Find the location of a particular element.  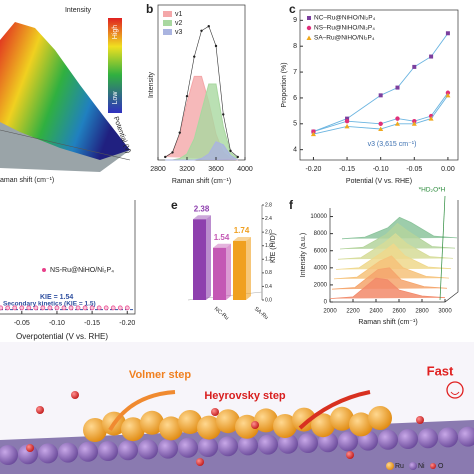

axis-label: aman shift (cm⁻¹) is located at coordinates (27, 180).